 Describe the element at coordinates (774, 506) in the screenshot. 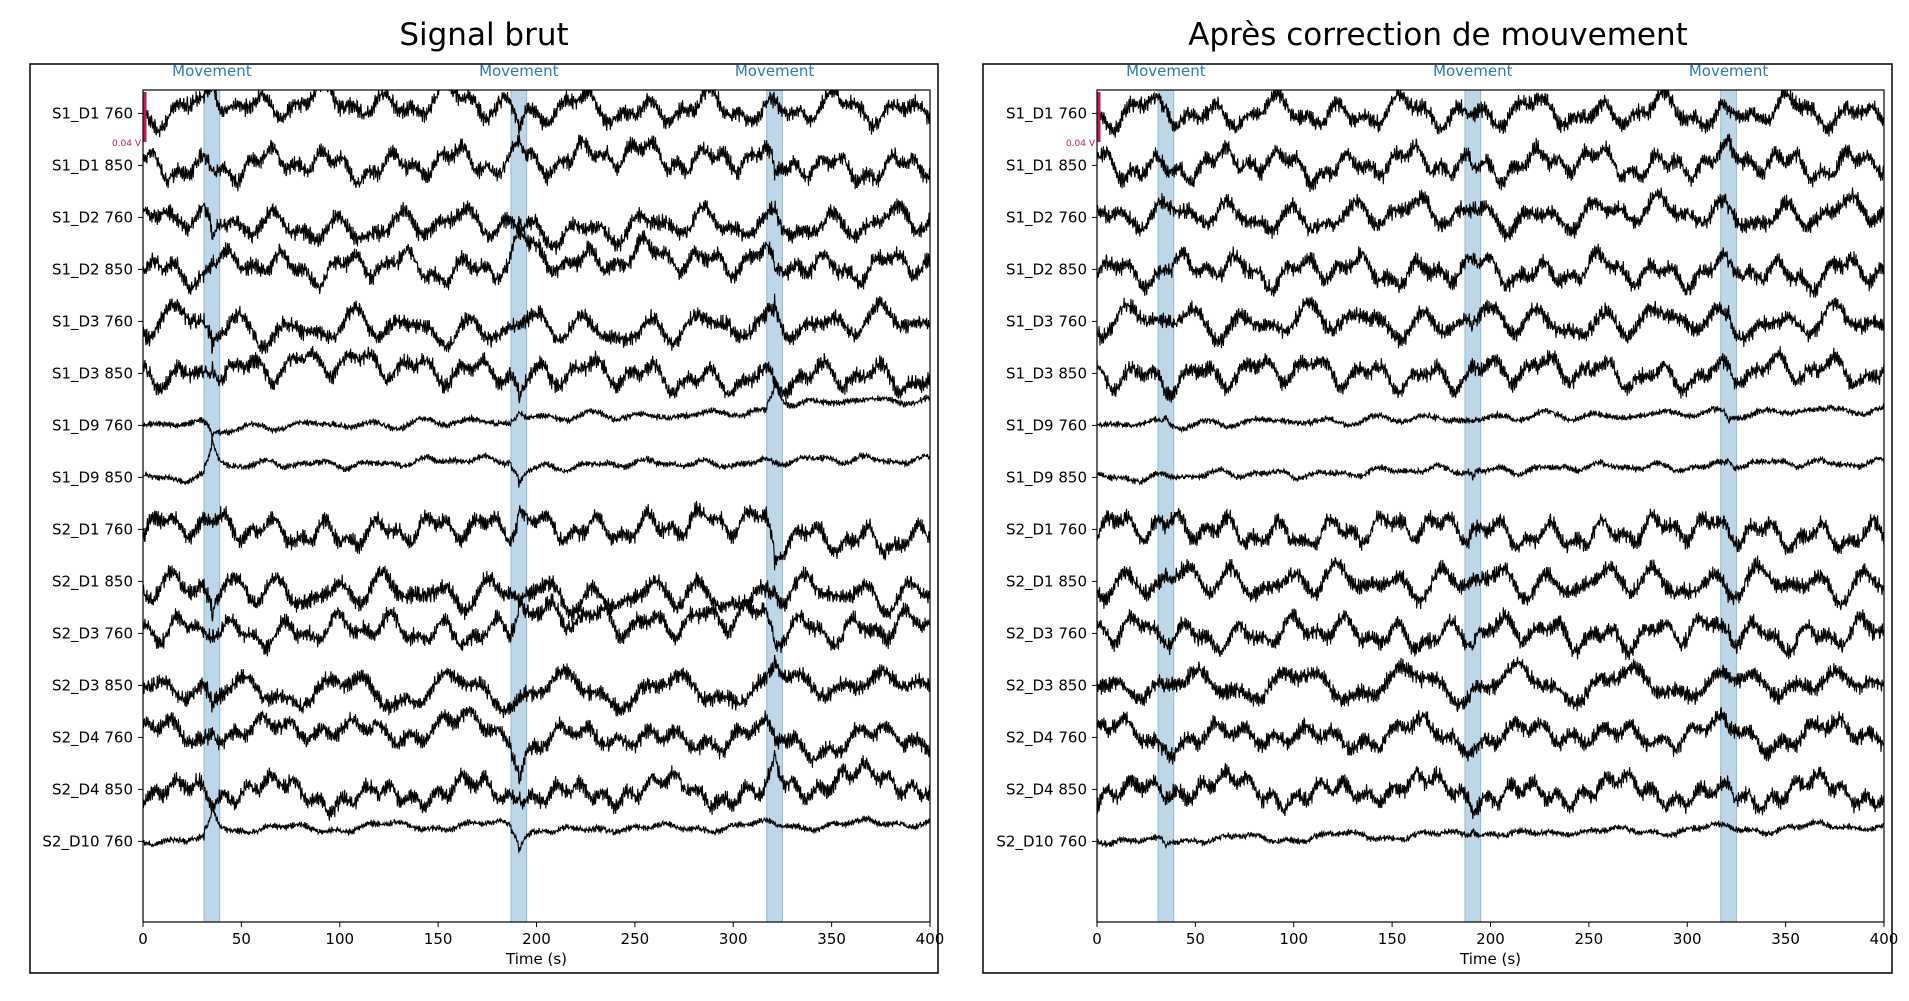

I see `movement-span` at that location.